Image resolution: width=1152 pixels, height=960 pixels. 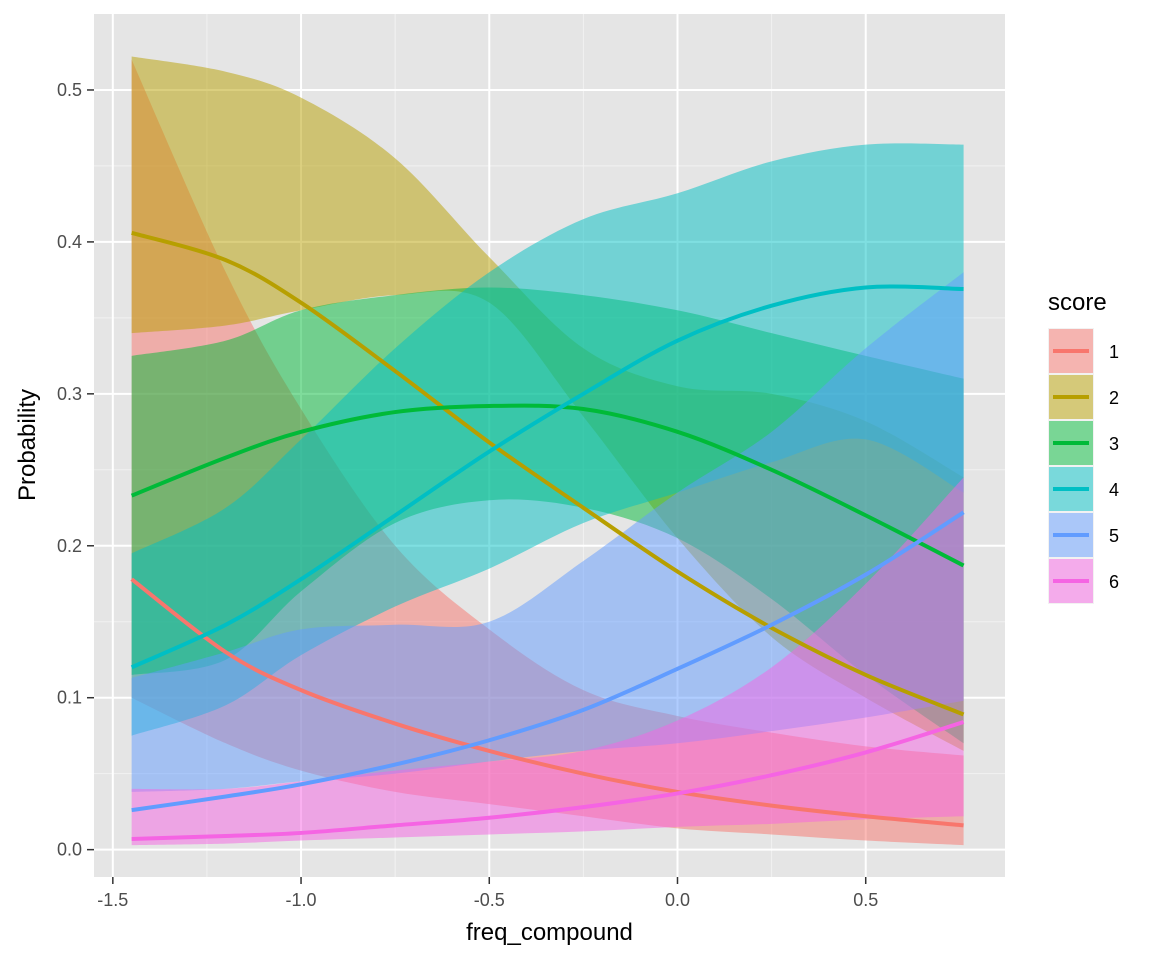 I want to click on legend-label: 1, so click(x=1114, y=352).